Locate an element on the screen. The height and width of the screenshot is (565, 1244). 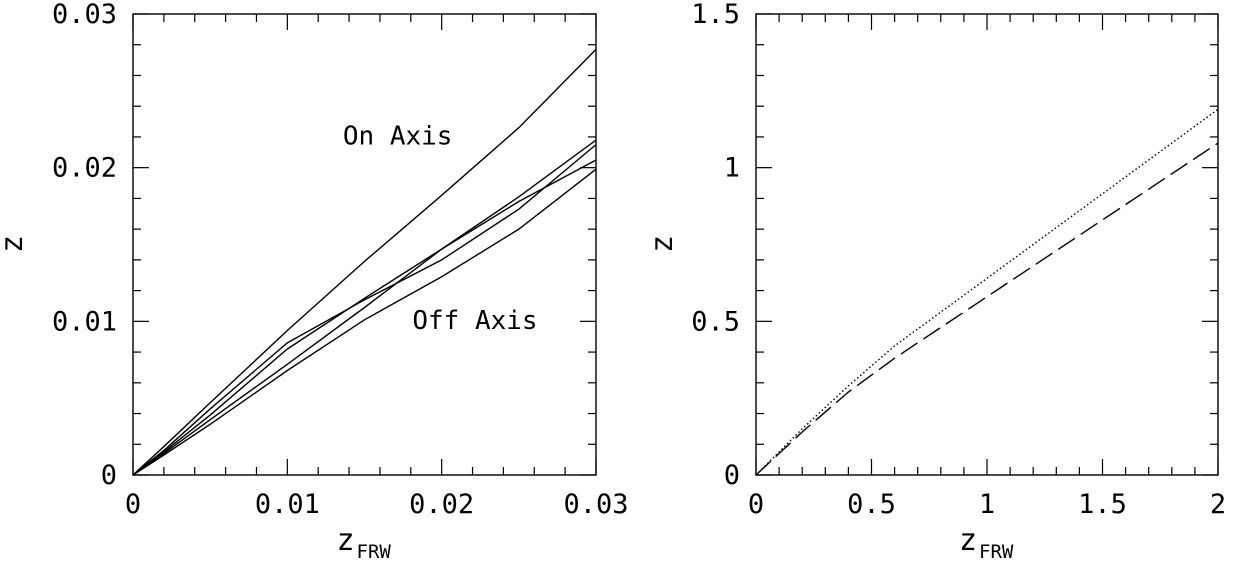
annotation-label: On Axis is located at coordinates (398, 137).